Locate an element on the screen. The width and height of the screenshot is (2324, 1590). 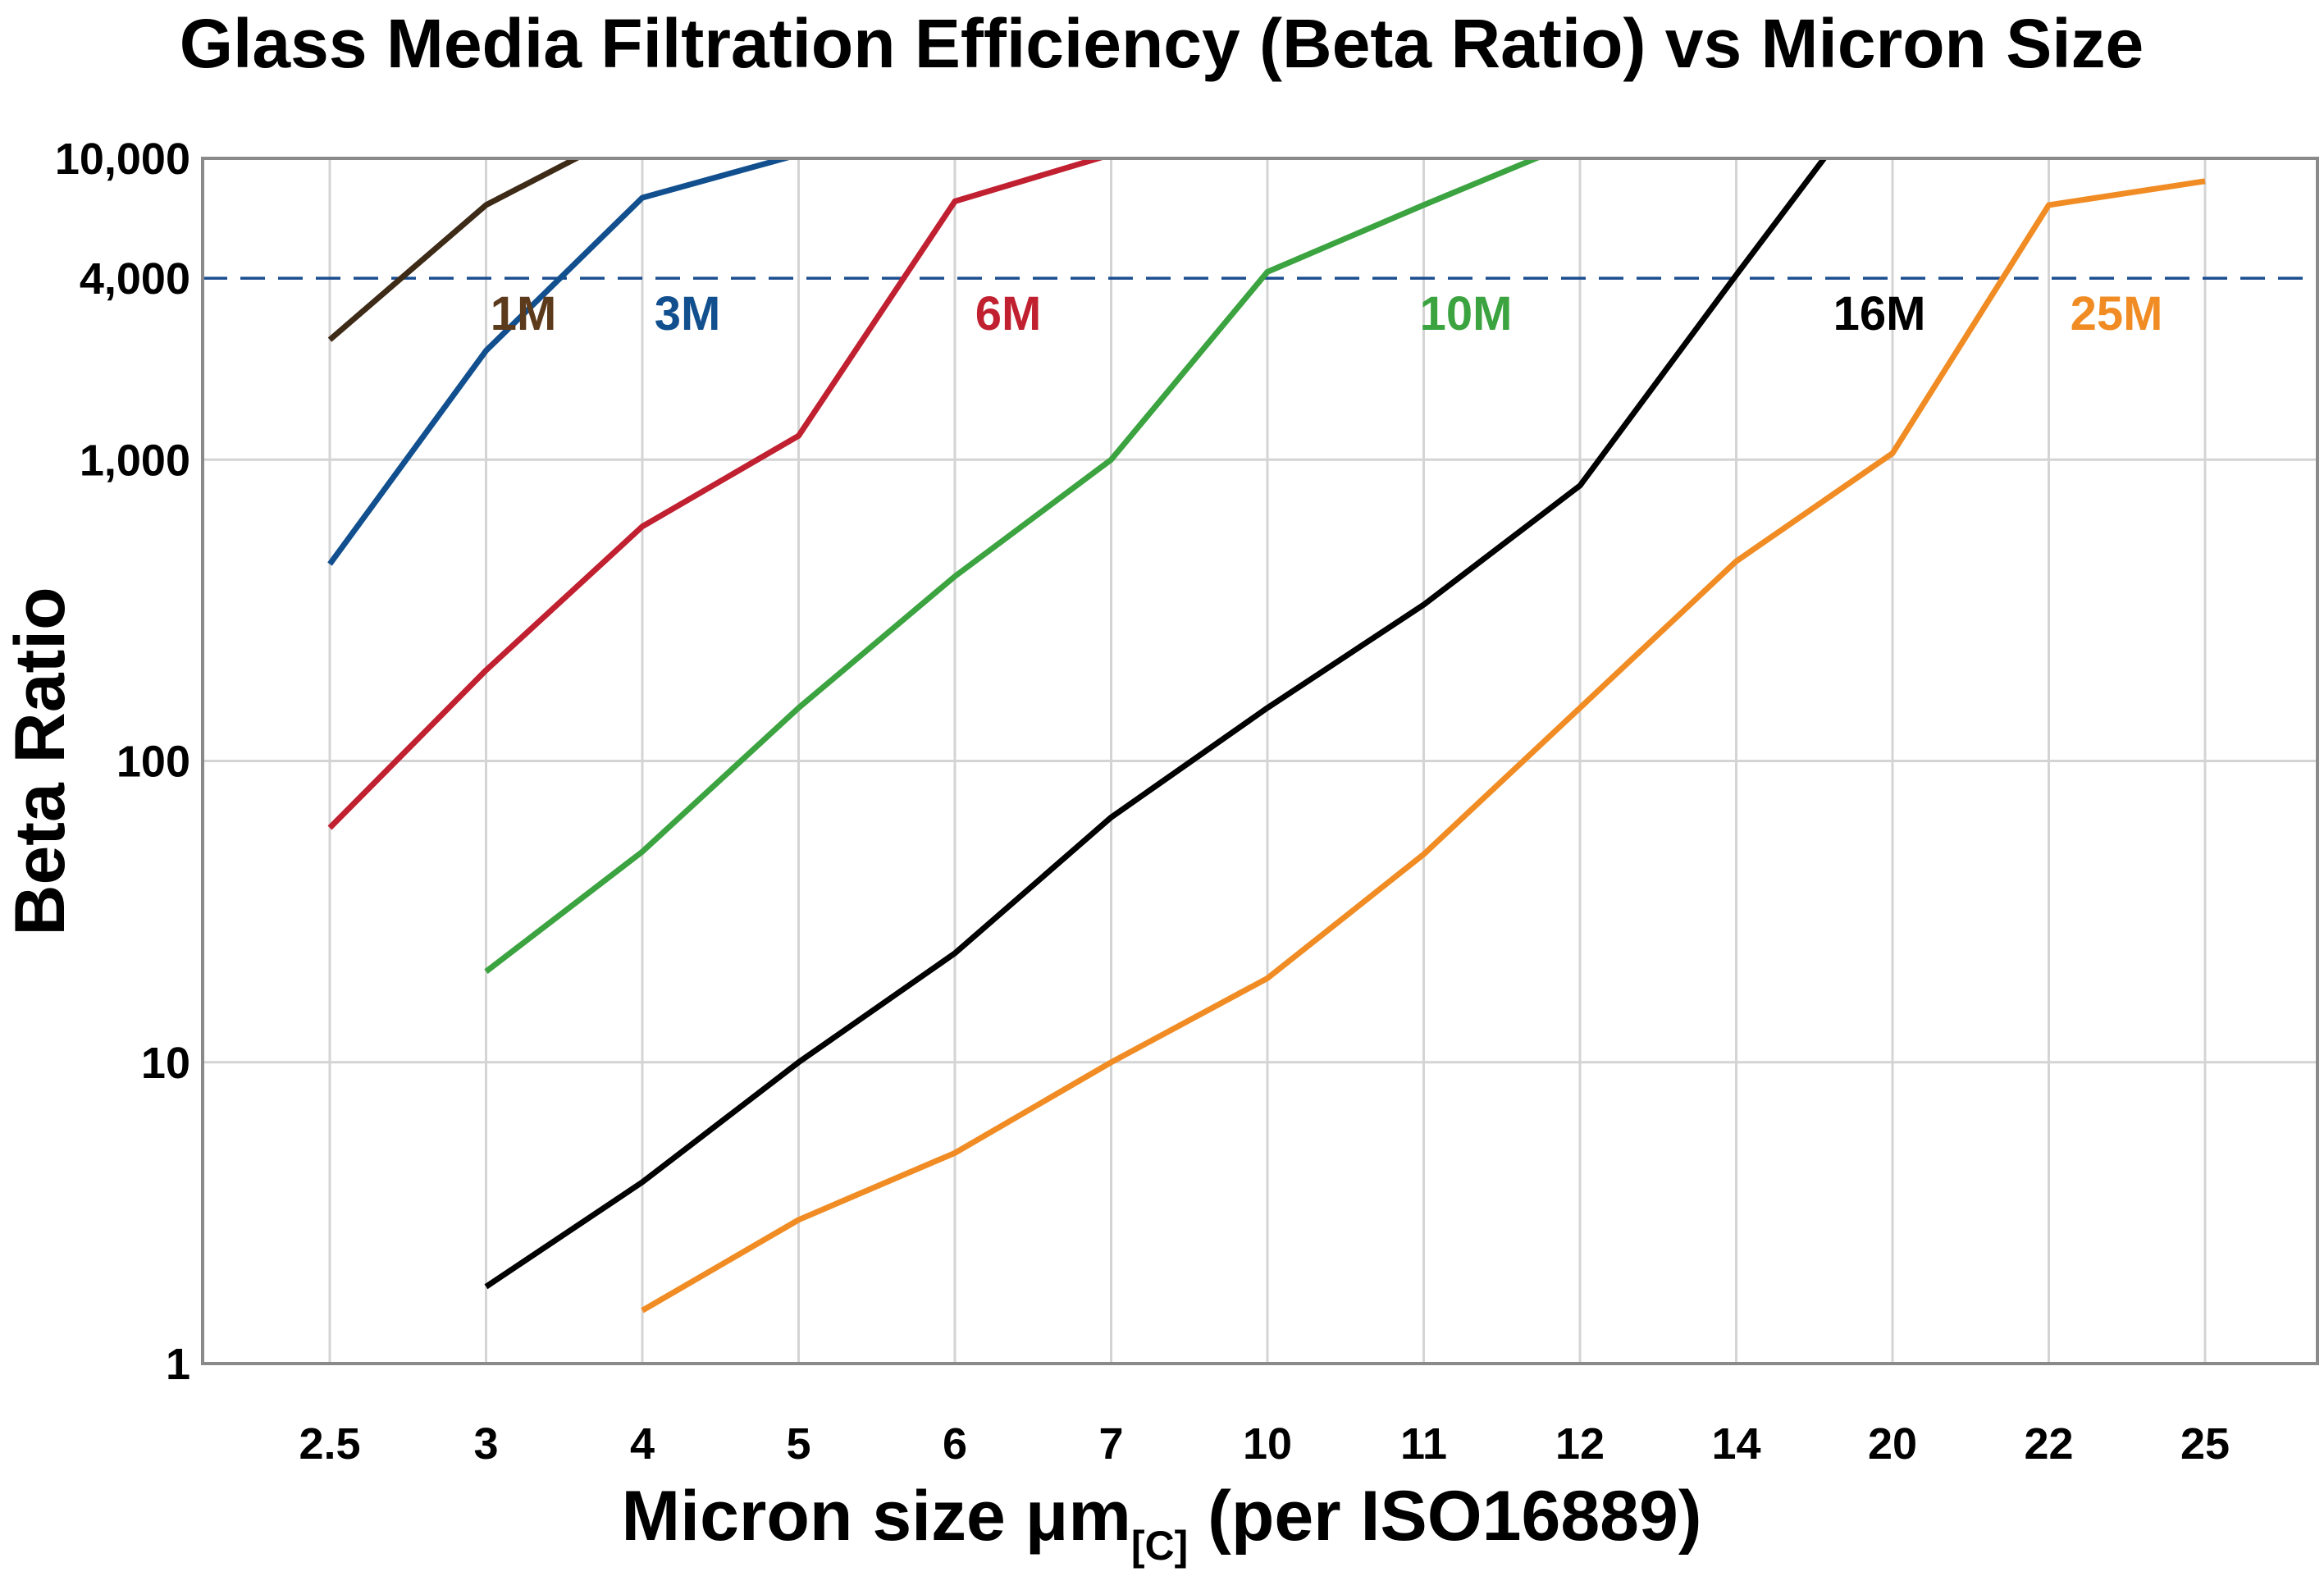
series-label-25M: 25M is located at coordinates (2117, 313).